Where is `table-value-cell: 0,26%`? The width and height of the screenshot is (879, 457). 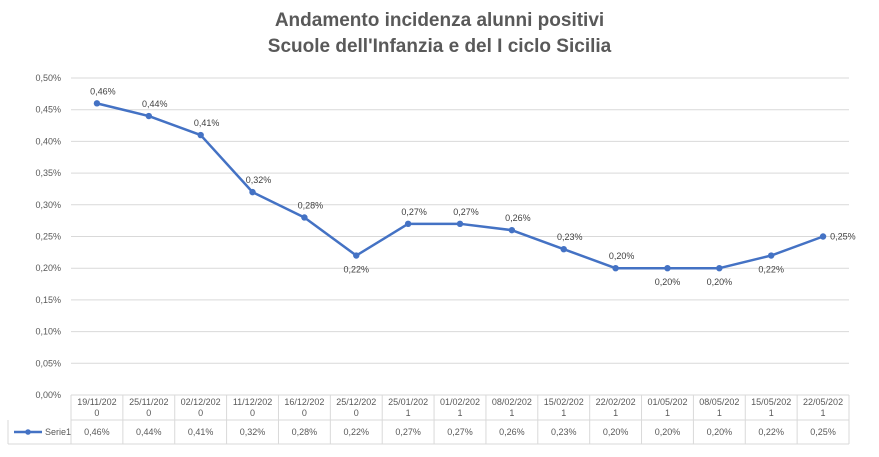 table-value-cell: 0,26% is located at coordinates (512, 432).